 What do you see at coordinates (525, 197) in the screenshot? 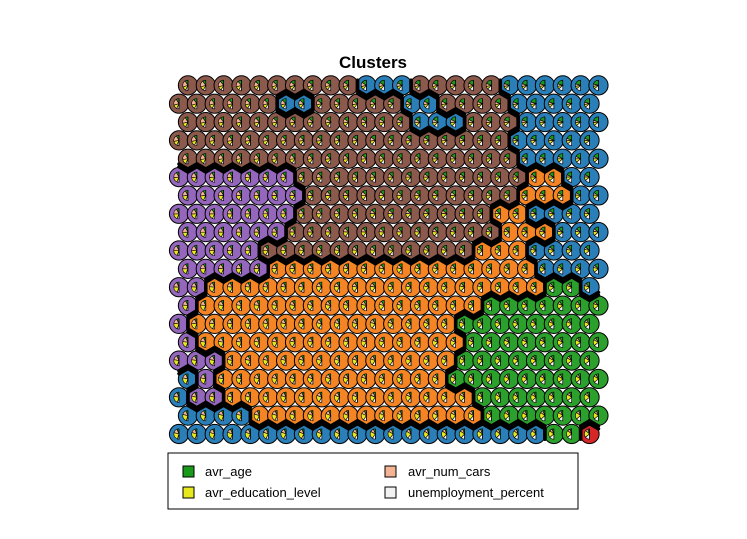
I see `codebook-segment` at bounding box center [525, 197].